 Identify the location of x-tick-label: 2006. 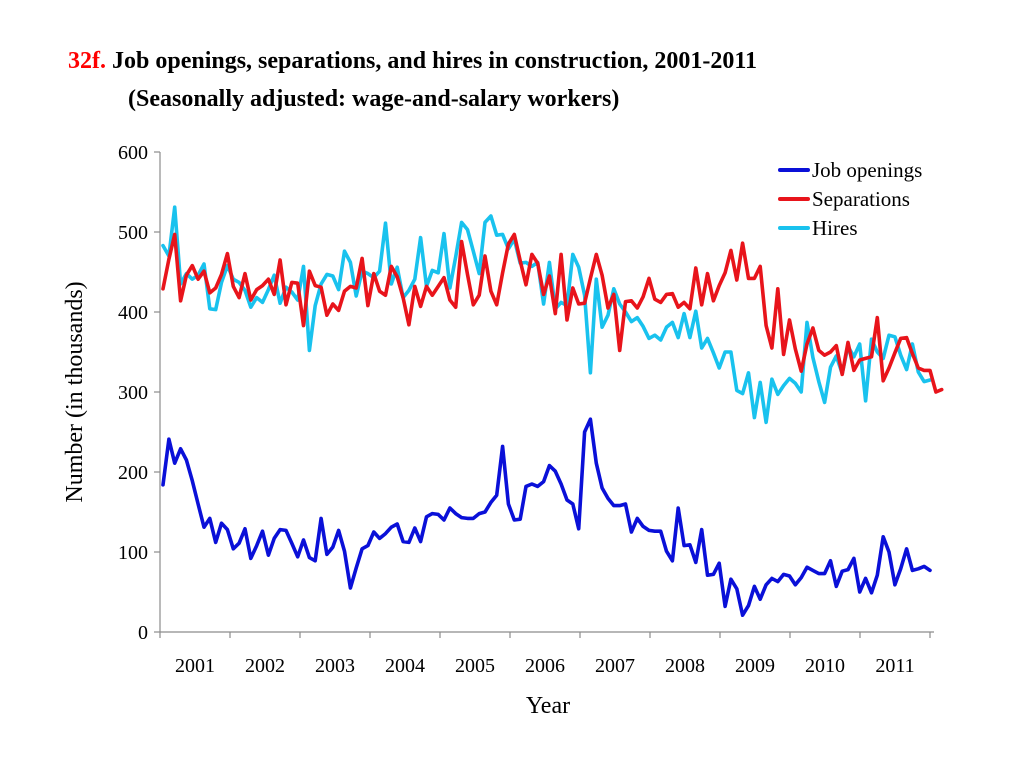
(545, 666).